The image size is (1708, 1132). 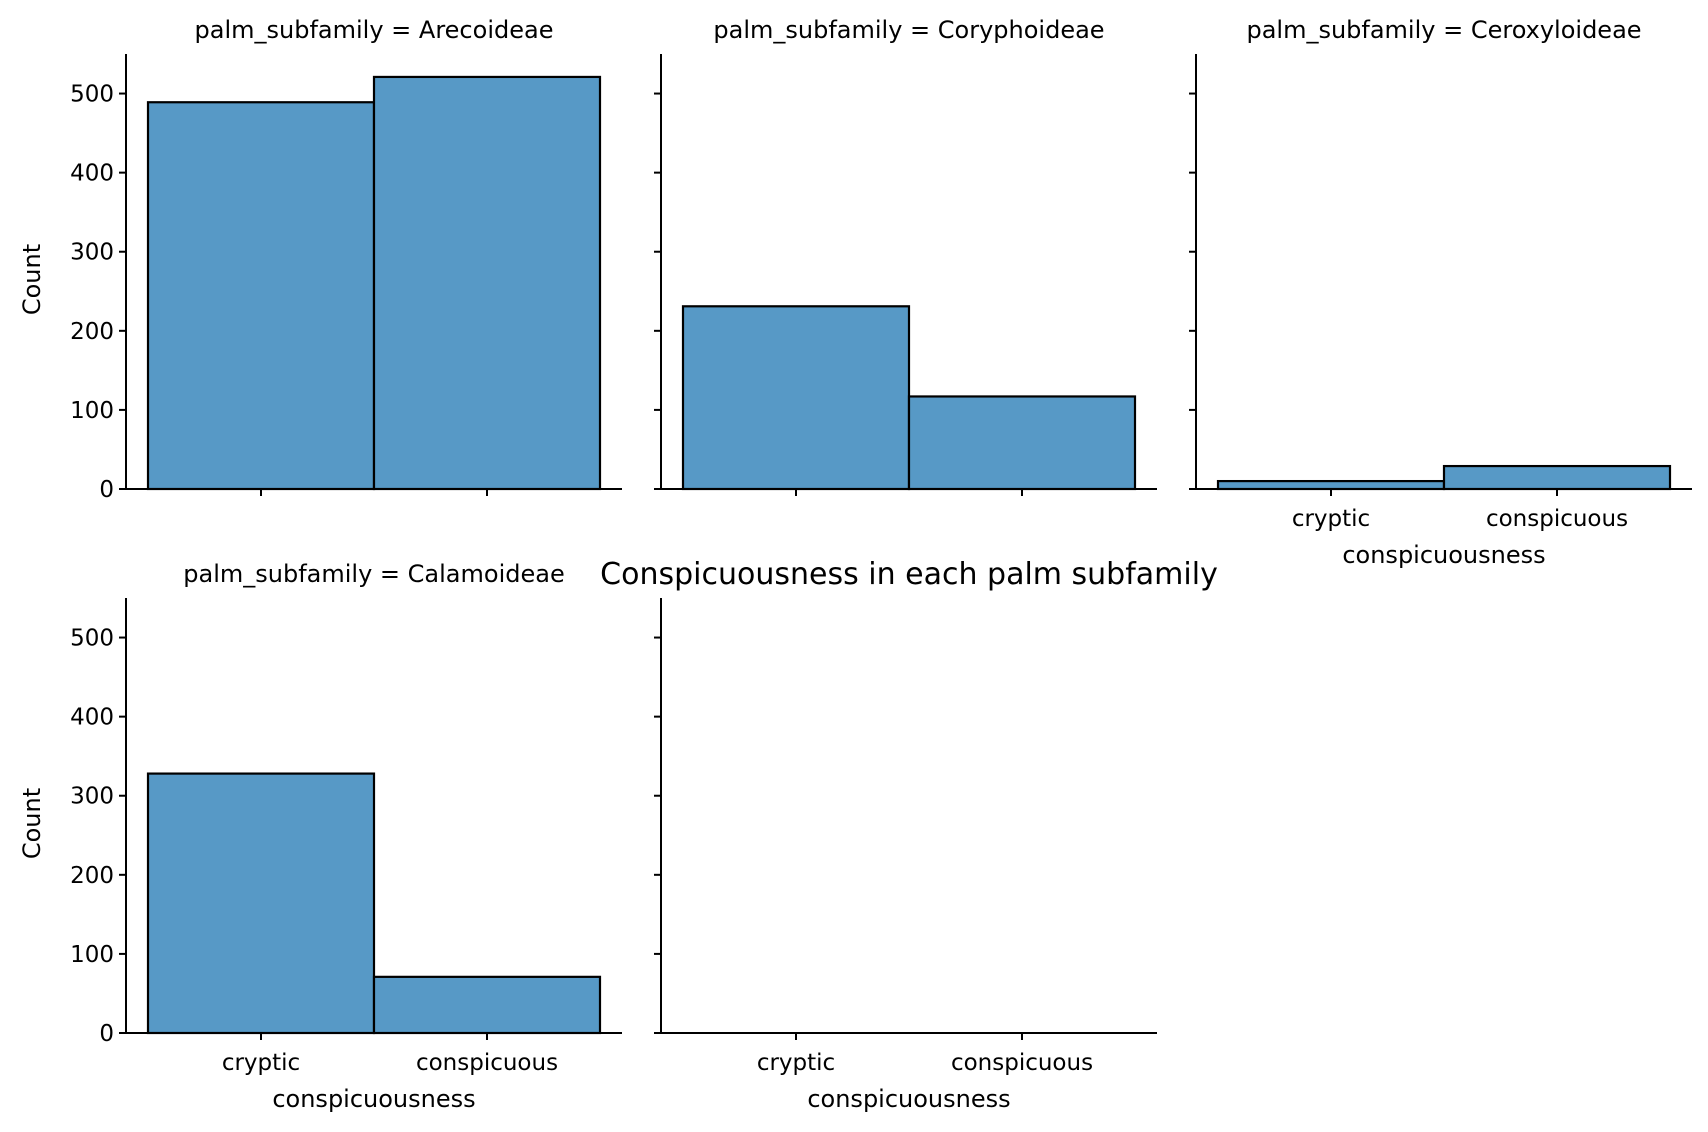 What do you see at coordinates (1022, 1063) in the screenshot?
I see `x-tick-label-5-conspicuous: conspicuous` at bounding box center [1022, 1063].